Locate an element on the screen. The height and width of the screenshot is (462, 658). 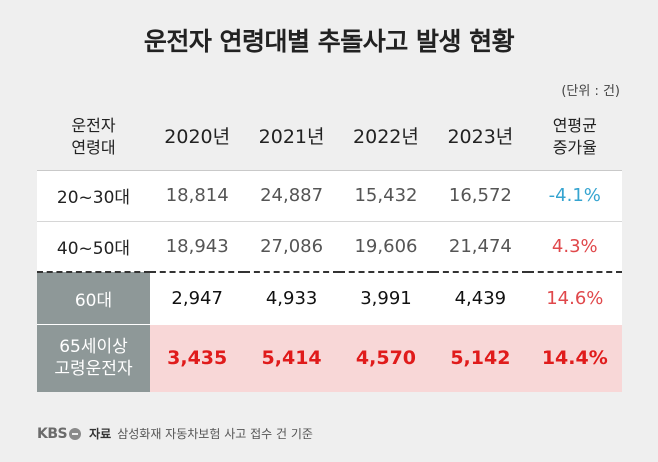
header-year-2021: 2021년 is located at coordinates (291, 137).